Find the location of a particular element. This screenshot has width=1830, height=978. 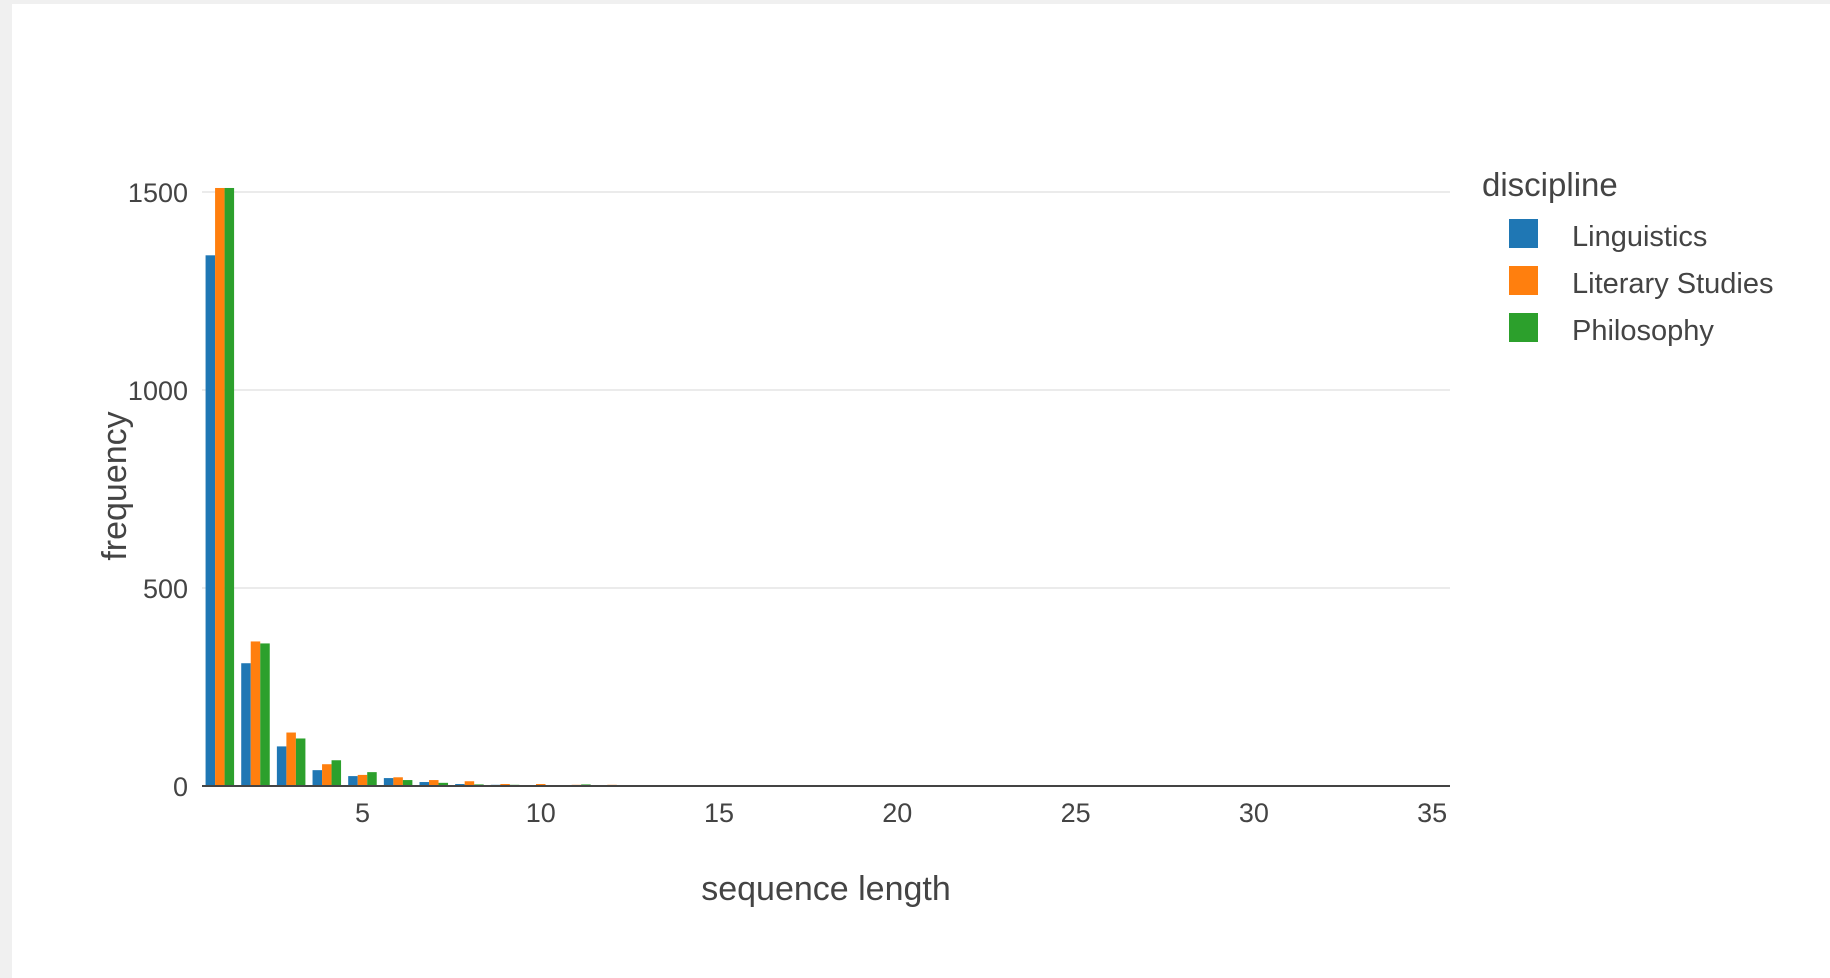

y-tick-label: 0 is located at coordinates (180, 787).